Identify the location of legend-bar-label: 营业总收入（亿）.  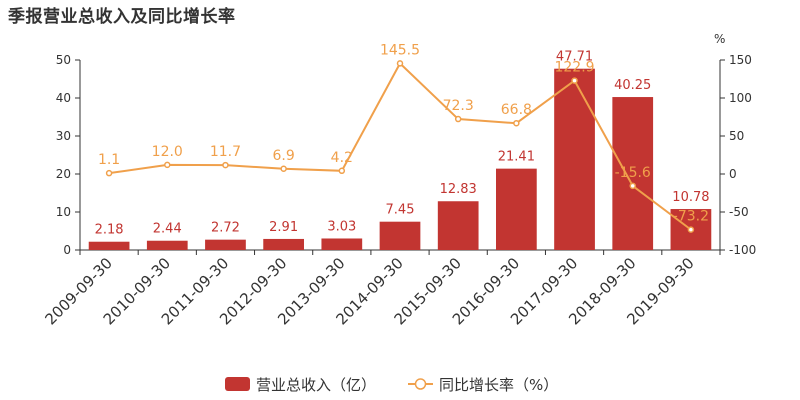
(316, 385).